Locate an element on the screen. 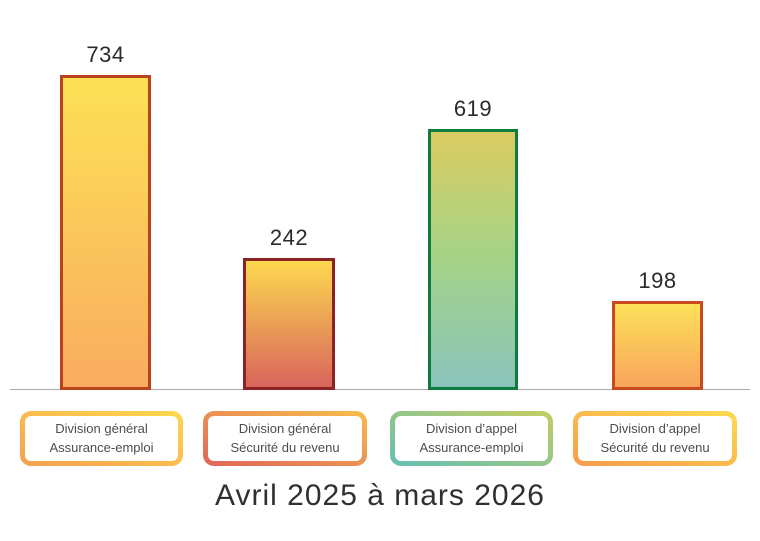 This screenshot has width=760, height=541. x-axis-line is located at coordinates (380, 389).